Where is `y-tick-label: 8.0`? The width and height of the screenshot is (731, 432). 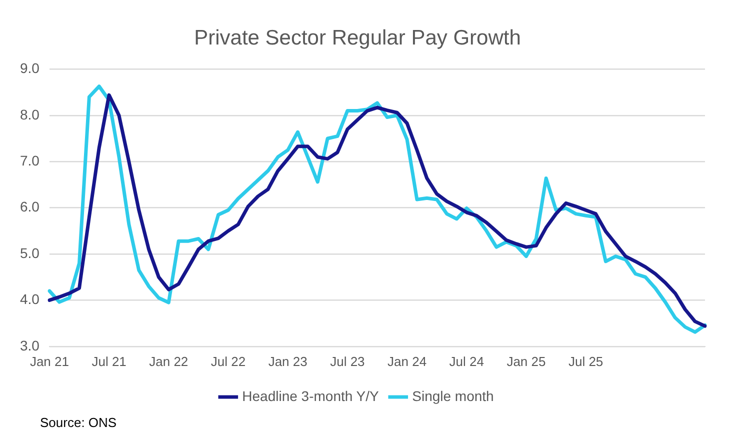 y-tick-label: 8.0 is located at coordinates (30, 114).